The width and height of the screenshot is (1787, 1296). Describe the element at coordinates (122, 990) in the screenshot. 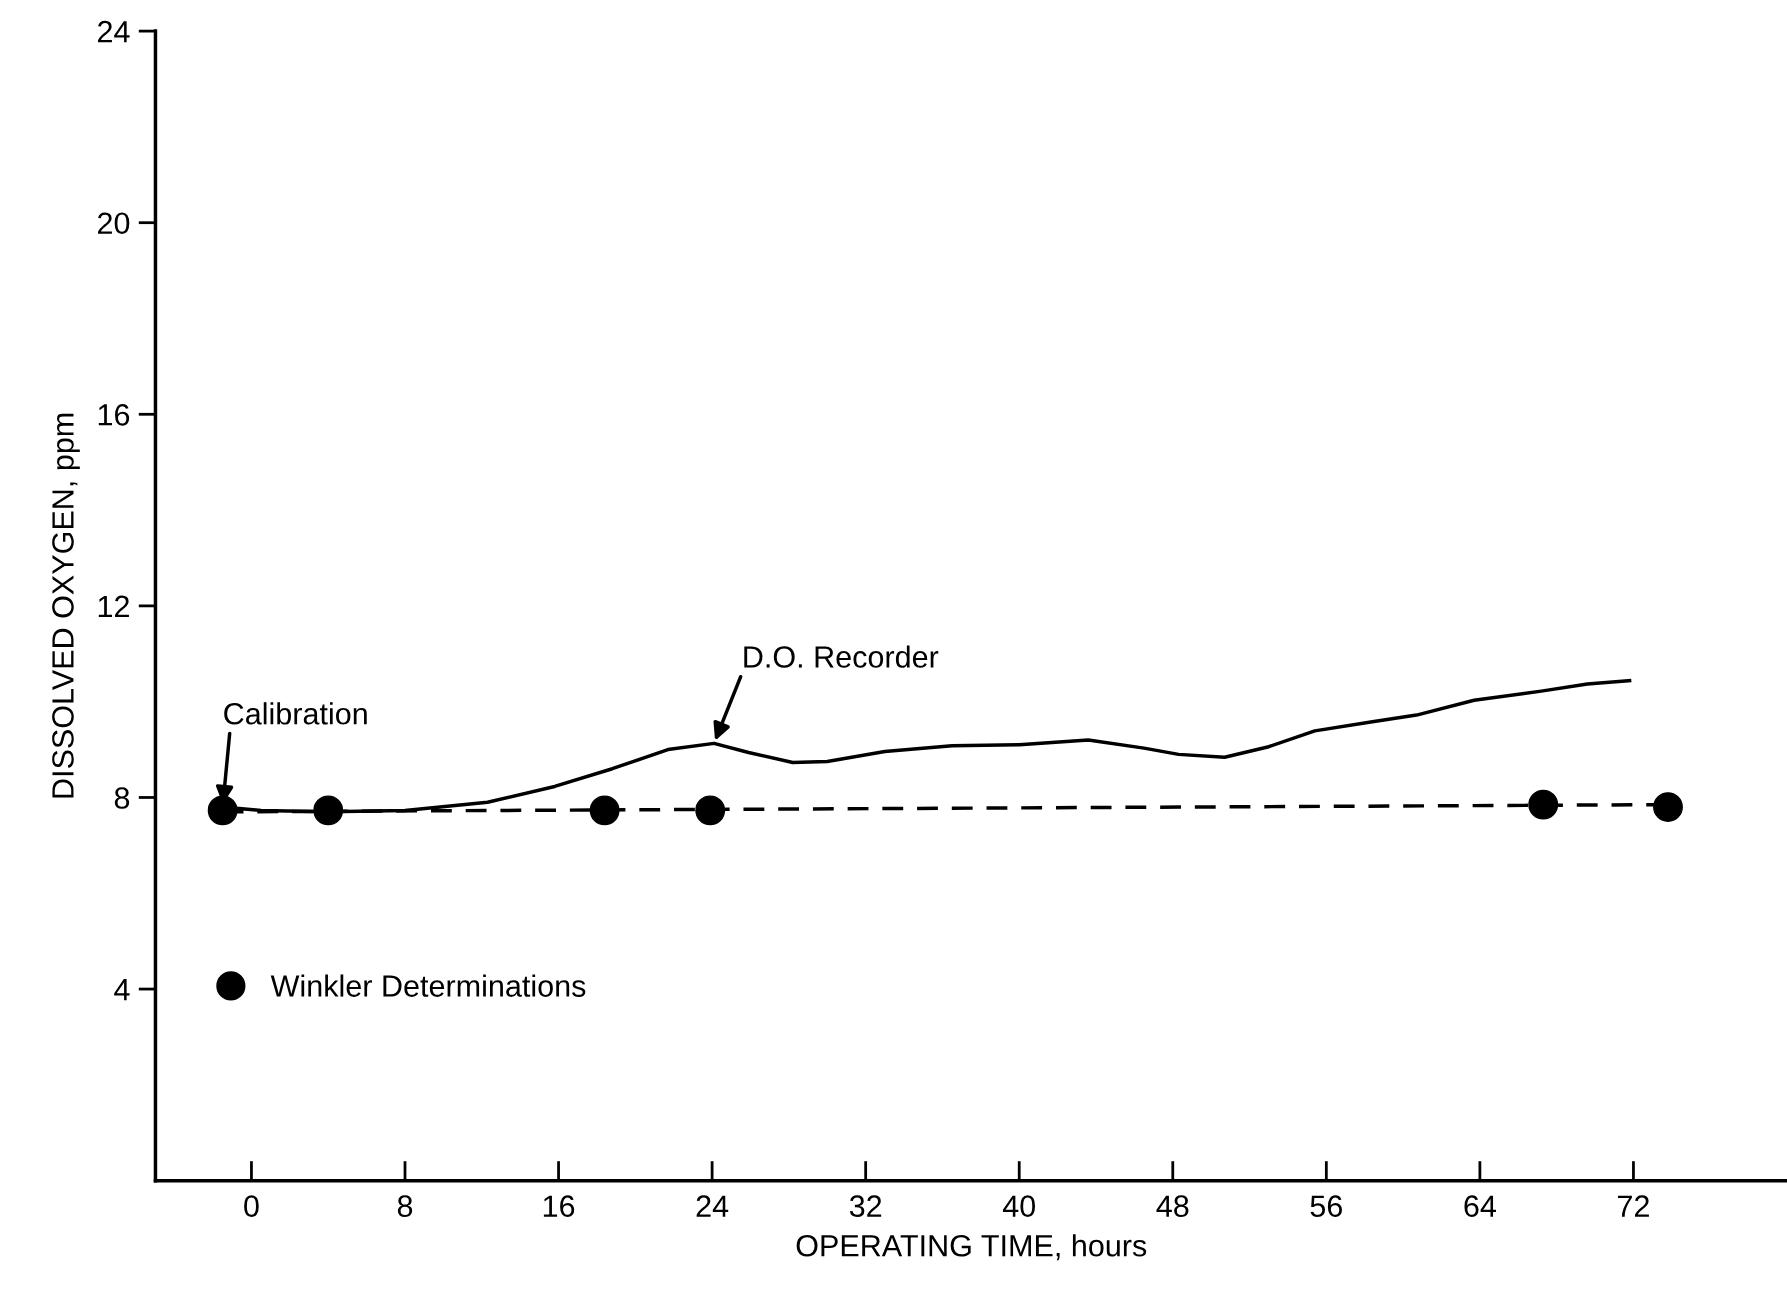

I see `y-tick-label: 4` at that location.